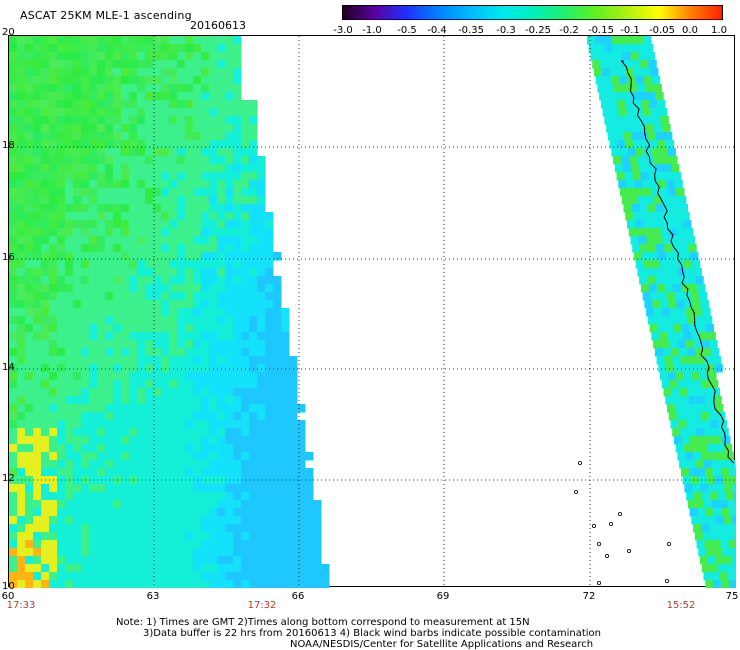 The height and width of the screenshot is (650, 740). I want to click on lon-label: 66, so click(298, 596).